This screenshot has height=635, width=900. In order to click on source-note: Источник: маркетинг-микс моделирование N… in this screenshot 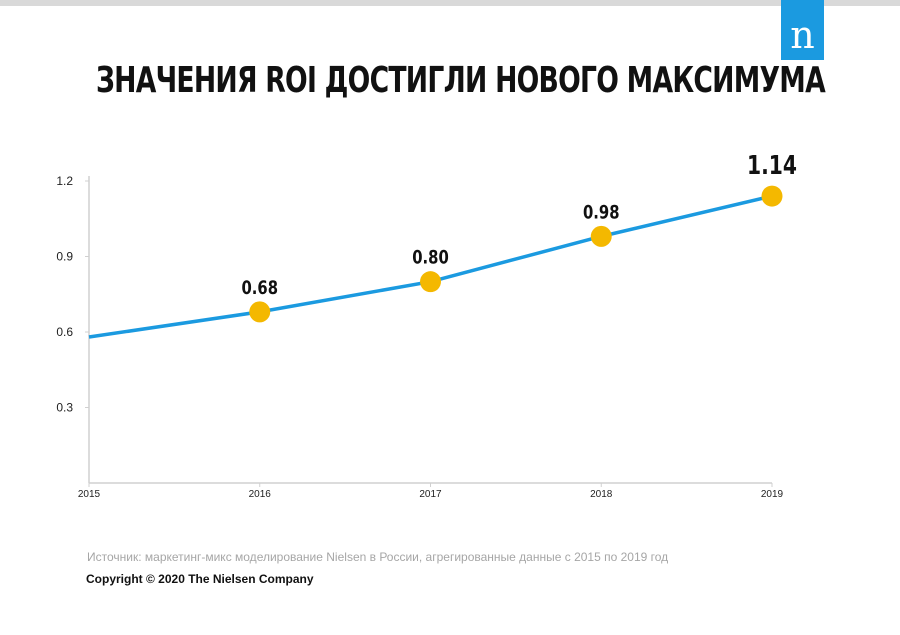, I will do `click(378, 557)`.